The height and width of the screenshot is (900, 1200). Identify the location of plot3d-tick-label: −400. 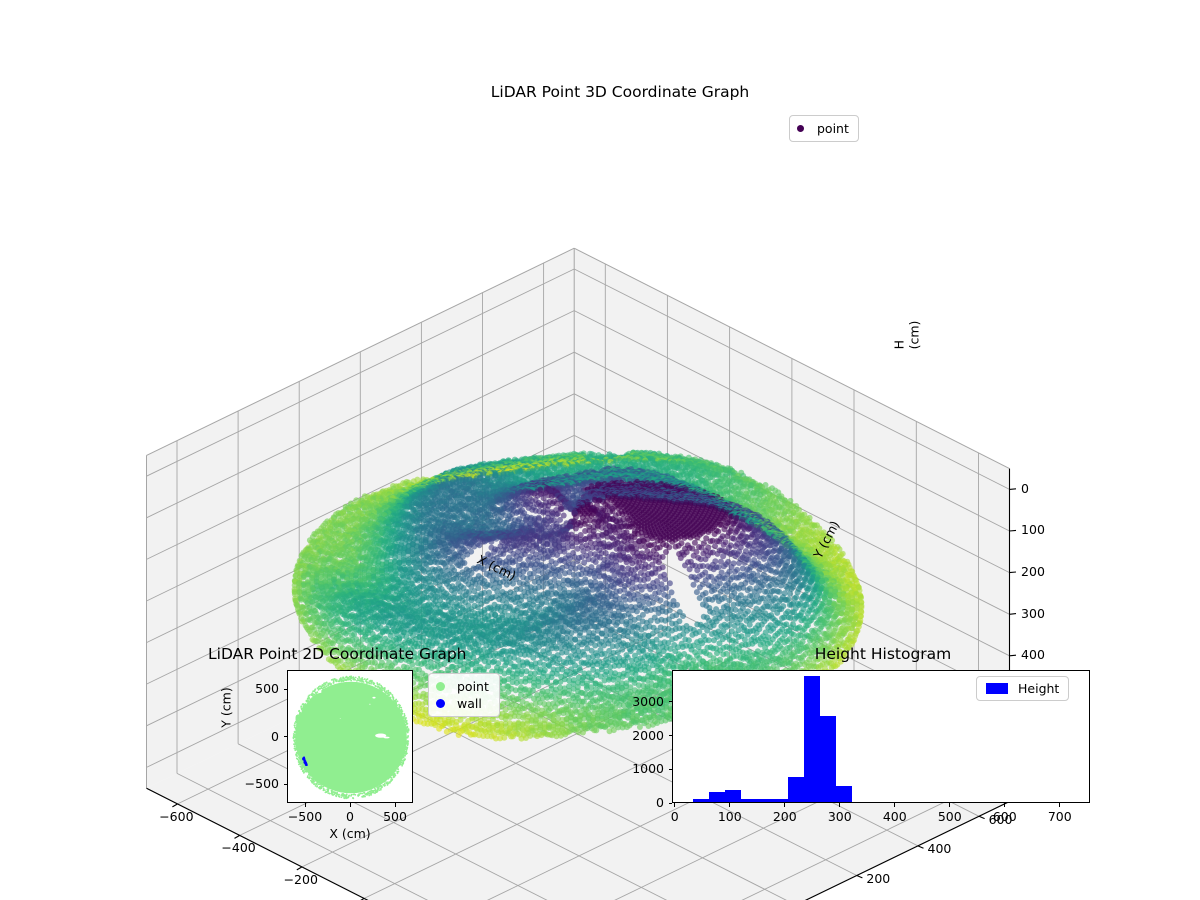
(238, 848).